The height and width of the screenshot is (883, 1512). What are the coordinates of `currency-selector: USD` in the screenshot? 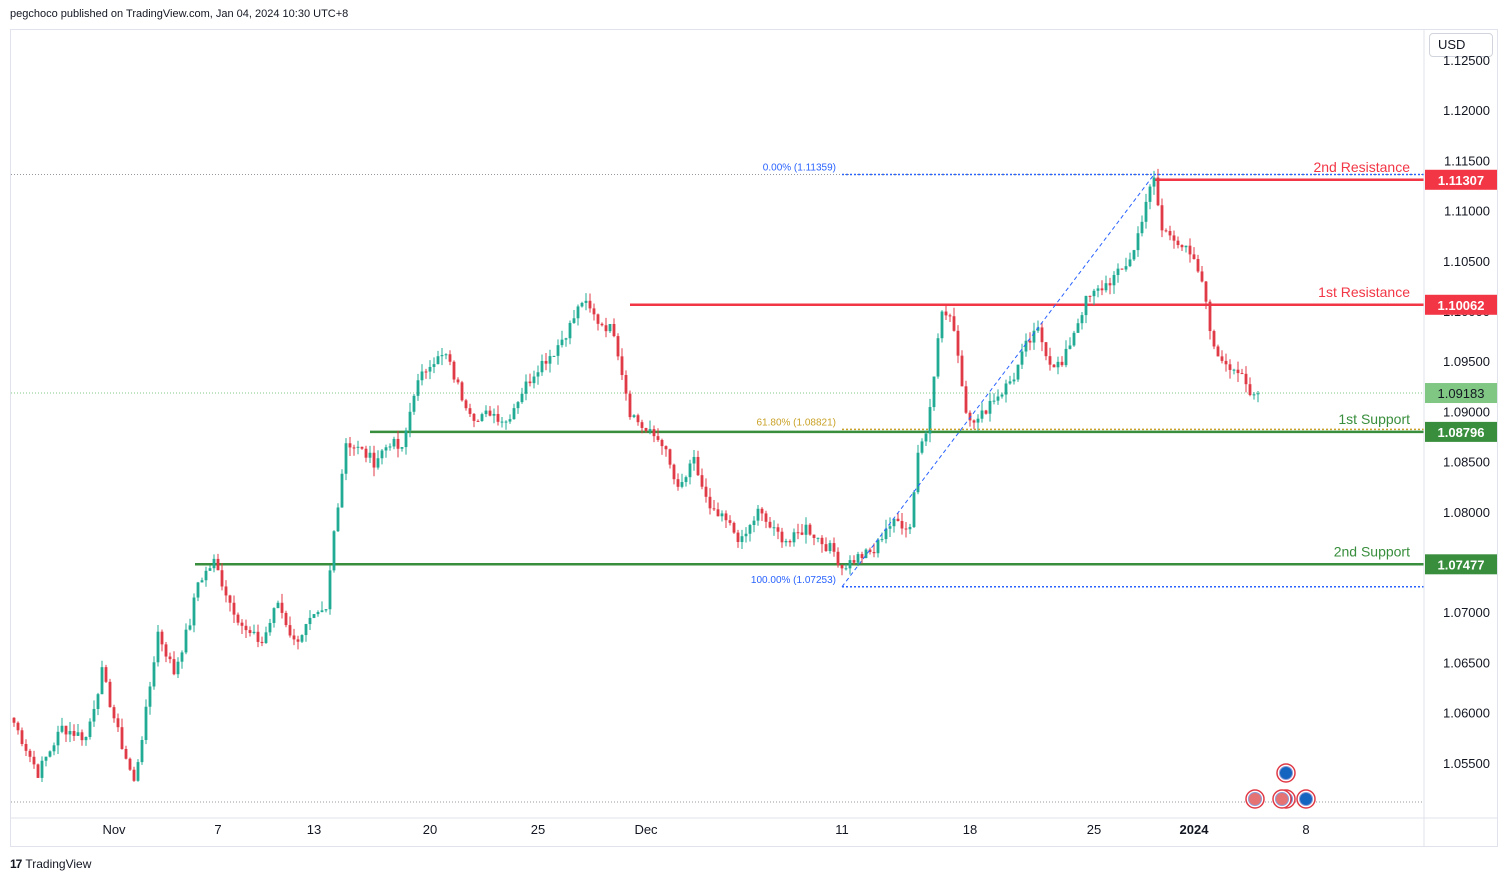 It's located at (1461, 45).